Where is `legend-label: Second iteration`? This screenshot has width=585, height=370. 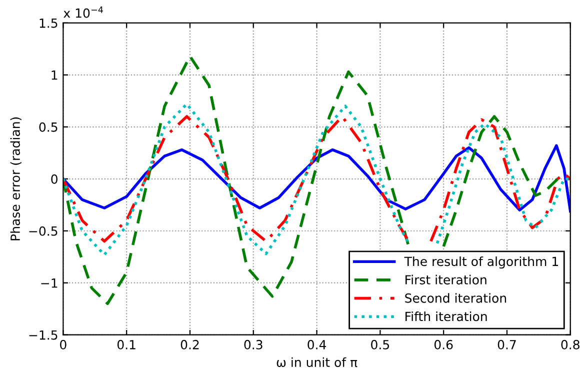
legend-label: Second iteration is located at coordinates (455, 298).